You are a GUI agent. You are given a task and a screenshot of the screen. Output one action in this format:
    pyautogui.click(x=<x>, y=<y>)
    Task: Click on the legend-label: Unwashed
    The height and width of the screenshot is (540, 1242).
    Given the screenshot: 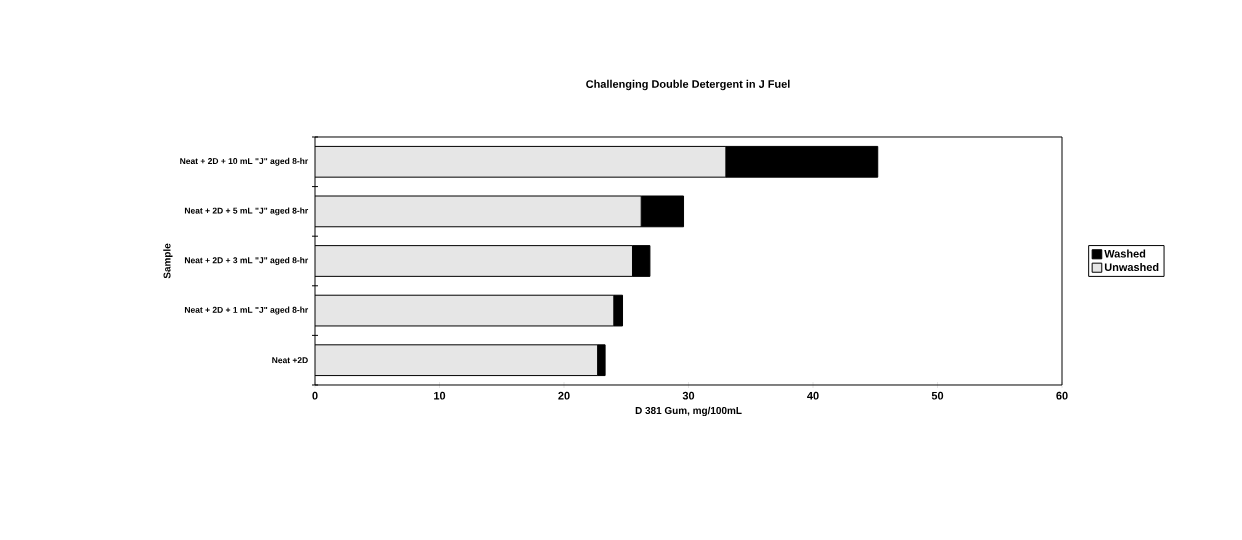 What is the action you would take?
    pyautogui.click(x=1131, y=267)
    